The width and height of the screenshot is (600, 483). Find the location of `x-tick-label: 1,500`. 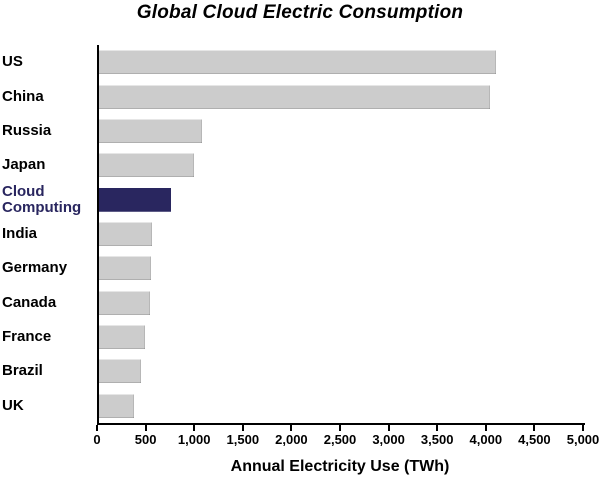

x-tick-label: 1,500 is located at coordinates (243, 439).